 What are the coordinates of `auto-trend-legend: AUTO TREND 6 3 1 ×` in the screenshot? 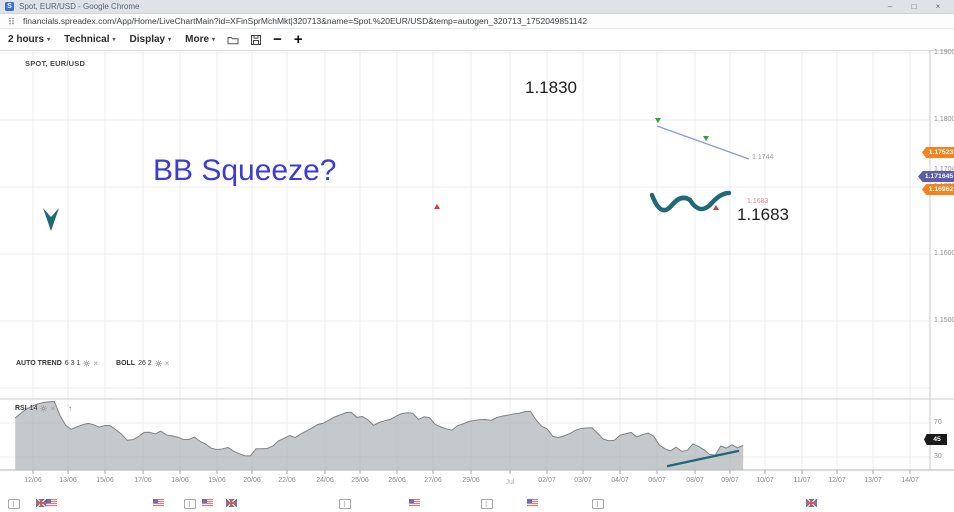 It's located at (57, 363).